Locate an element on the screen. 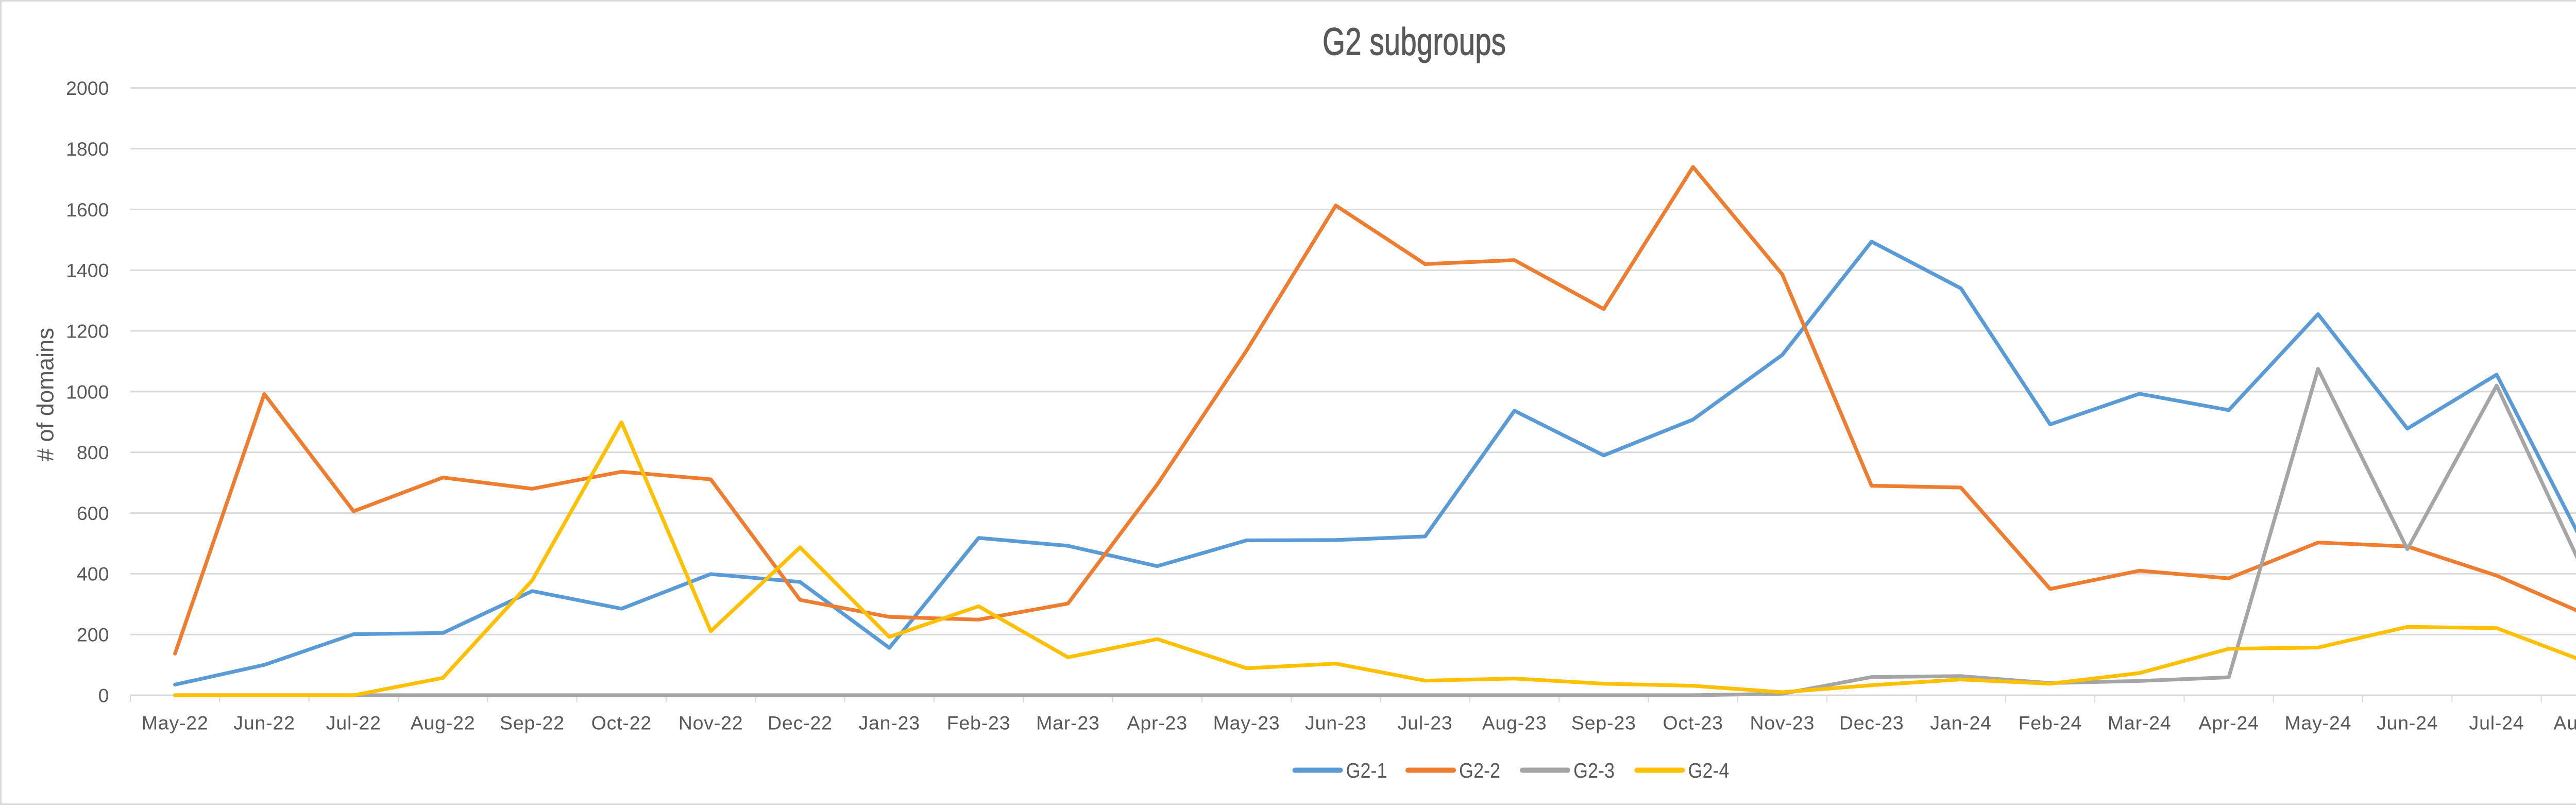  svg-text: 2000 is located at coordinates (87, 88).